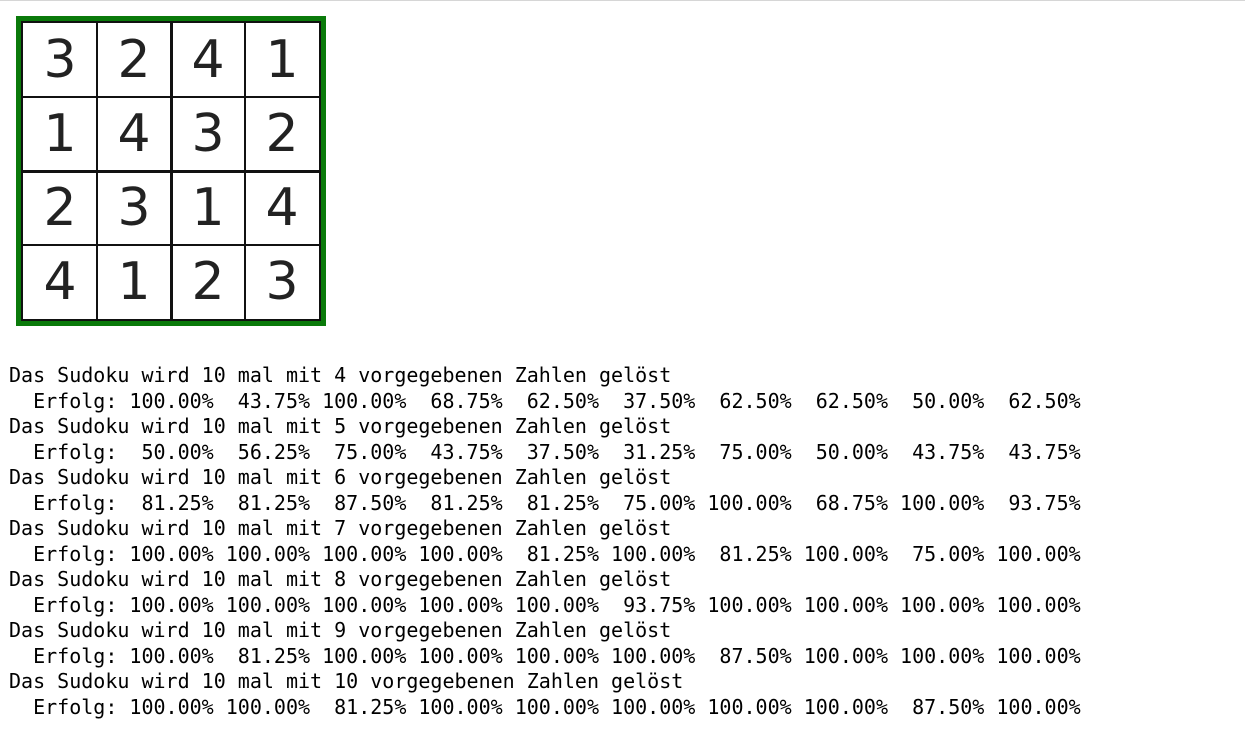 This screenshot has height=729, width=1245. I want to click on top-divider, so click(622, 0).